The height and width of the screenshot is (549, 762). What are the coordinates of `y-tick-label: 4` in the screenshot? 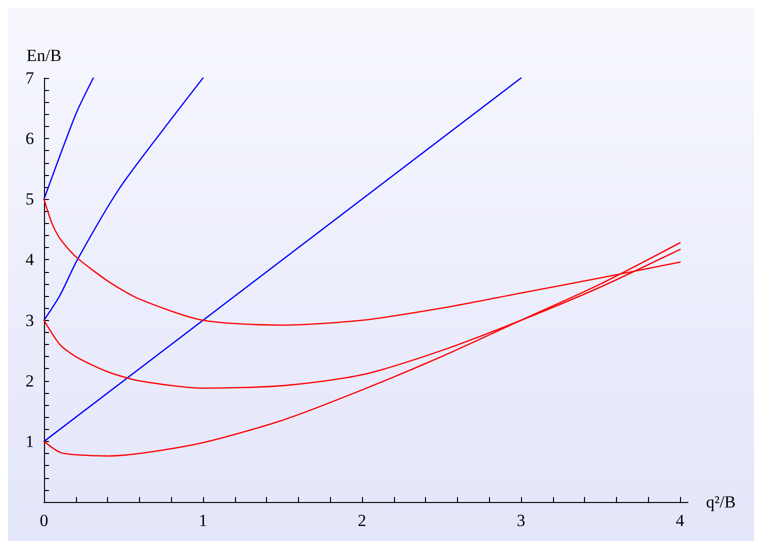 It's located at (30, 260).